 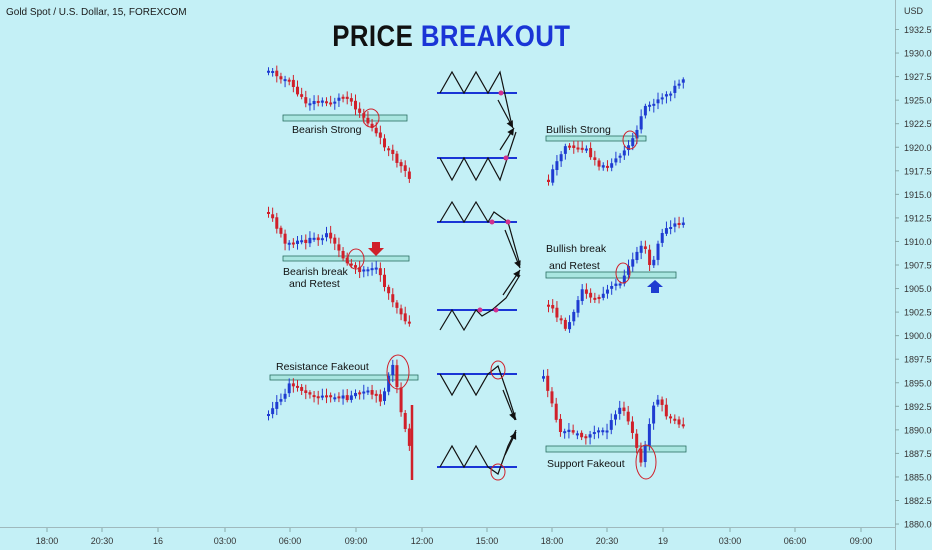 I want to click on price-tick-label: 1895.00, so click(x=918, y=383).